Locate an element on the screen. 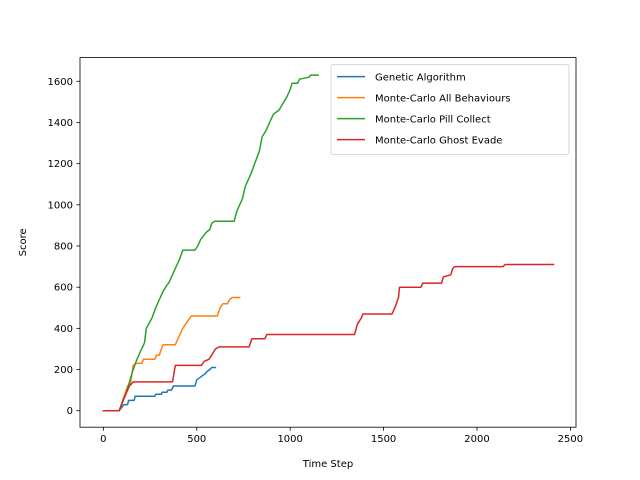 This screenshot has width=640, height=480. x-tick-label: 2000 is located at coordinates (476, 439).